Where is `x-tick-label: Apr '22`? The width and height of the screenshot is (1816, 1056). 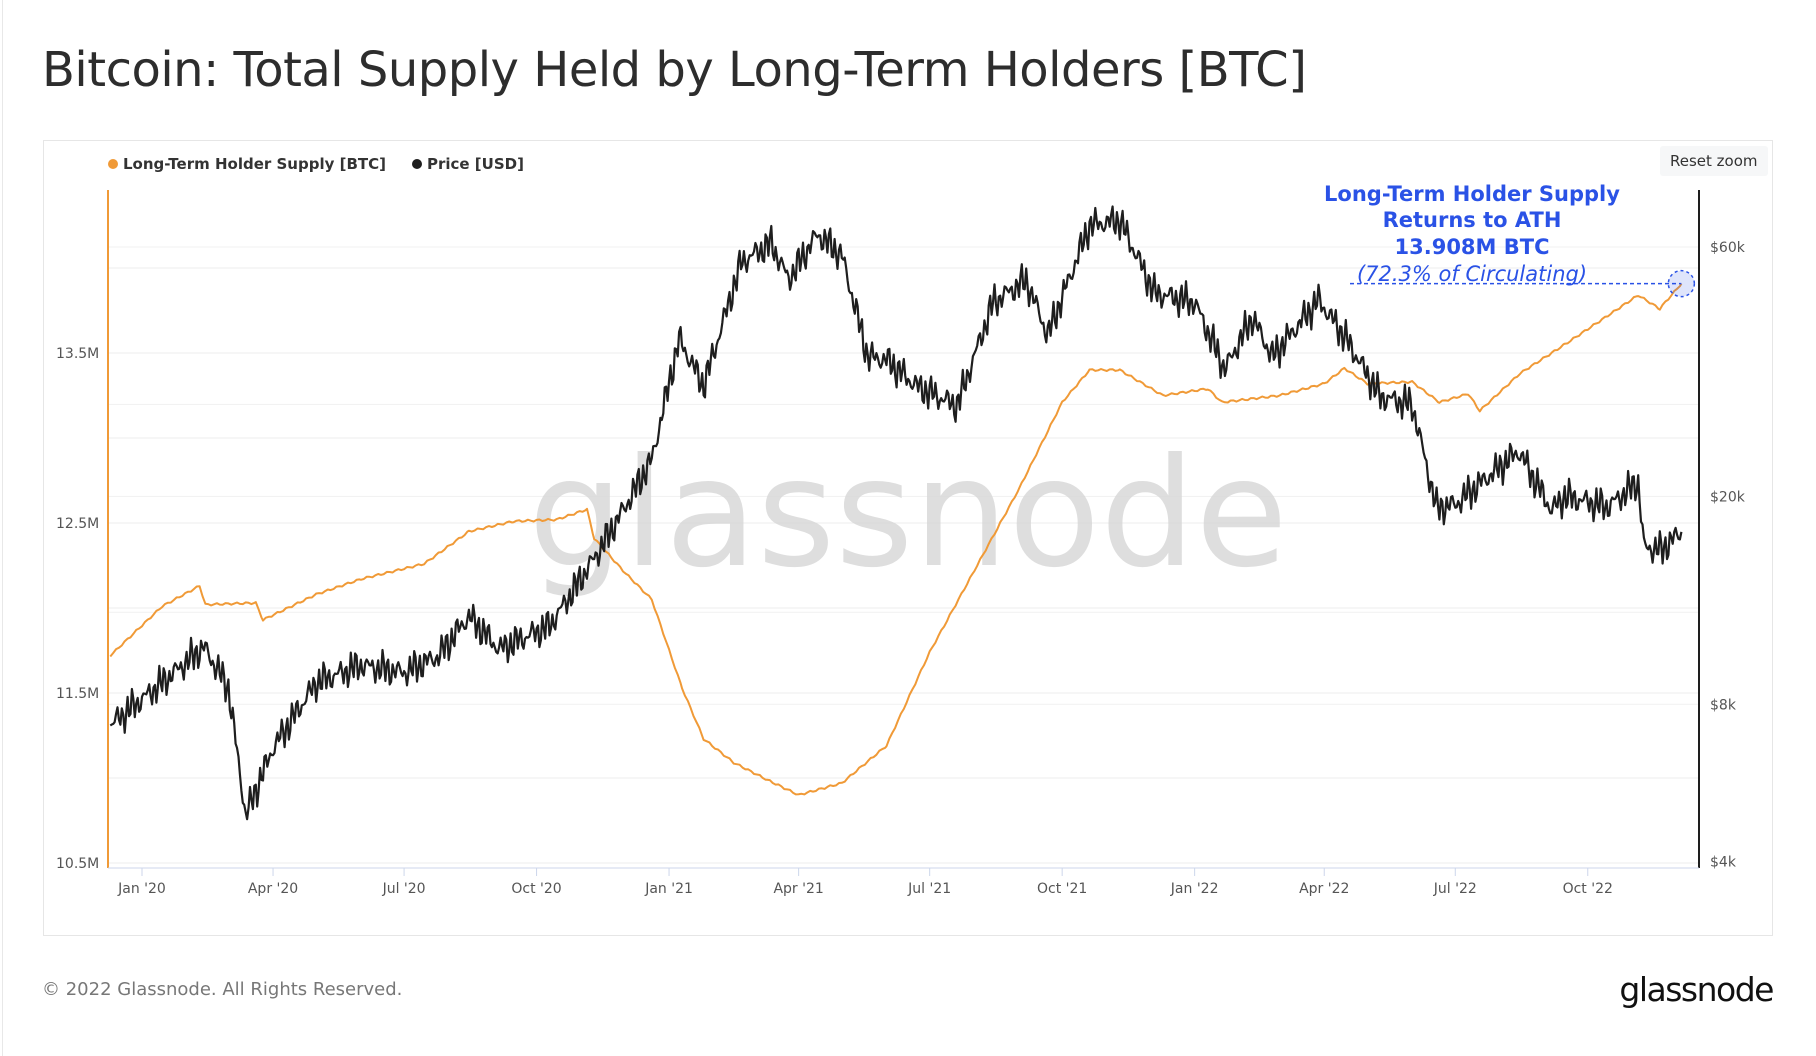 x-tick-label: Apr '22 is located at coordinates (1324, 889).